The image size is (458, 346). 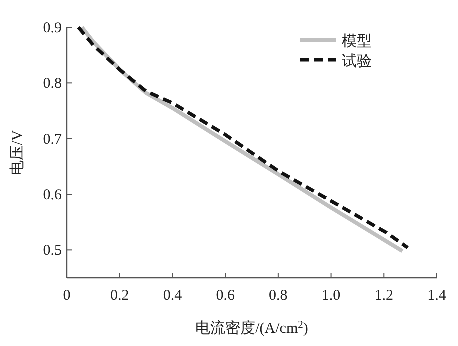 I want to click on y-tick-label: 0.6, so click(x=52, y=196).